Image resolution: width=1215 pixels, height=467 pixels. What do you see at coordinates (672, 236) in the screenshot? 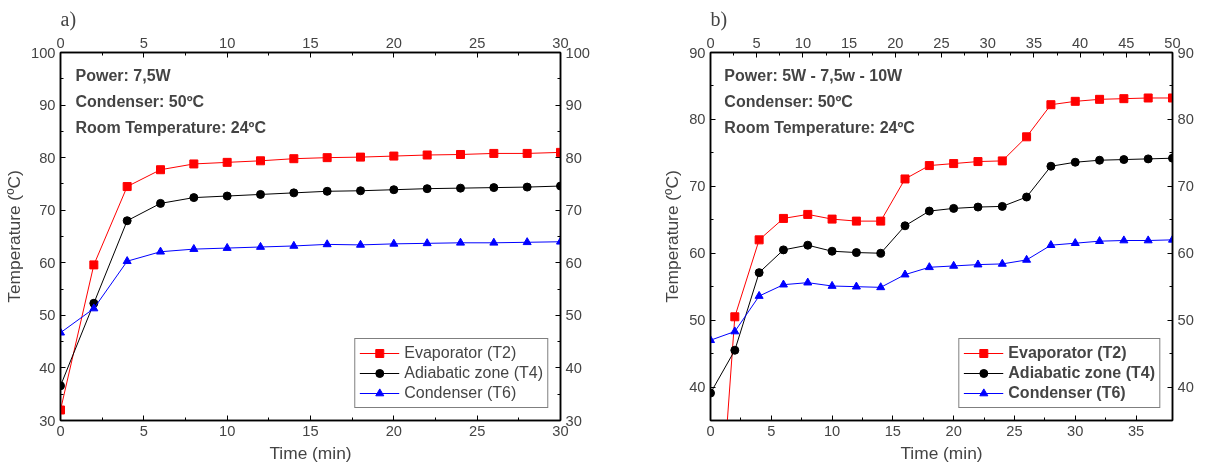
I see `y-axis-title: Temperature (ºC)` at bounding box center [672, 236].